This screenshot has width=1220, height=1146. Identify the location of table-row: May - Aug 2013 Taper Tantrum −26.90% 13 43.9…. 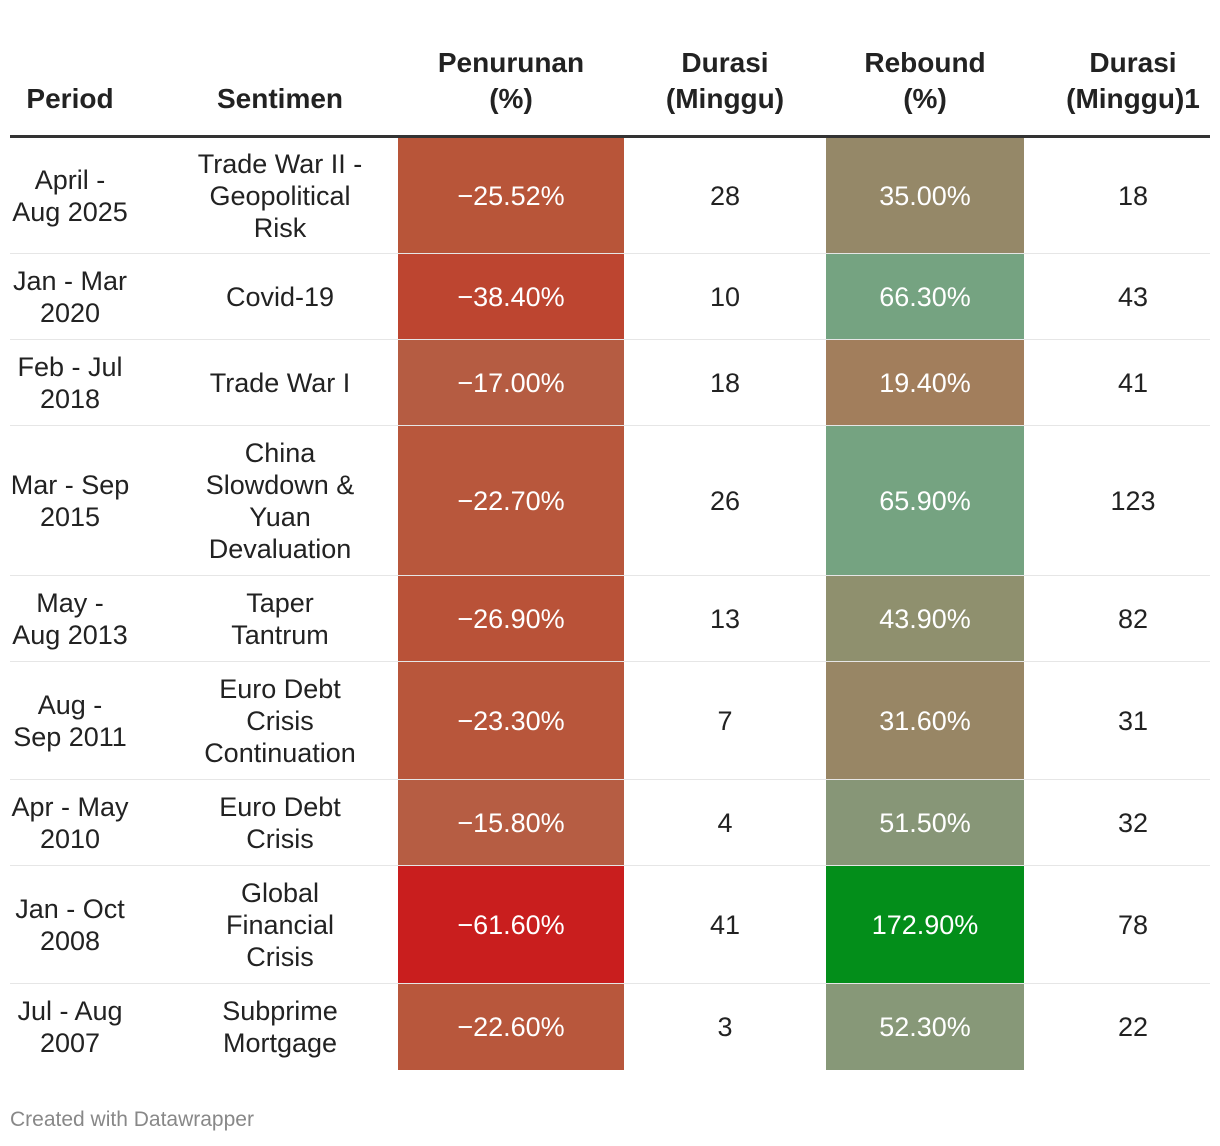
(610, 619).